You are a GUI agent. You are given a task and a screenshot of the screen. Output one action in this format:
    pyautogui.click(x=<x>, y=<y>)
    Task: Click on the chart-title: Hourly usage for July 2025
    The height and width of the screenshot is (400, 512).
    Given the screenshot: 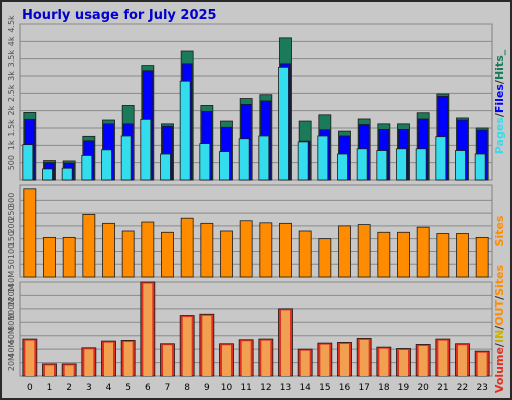 What is the action you would take?
    pyautogui.click(x=119, y=15)
    